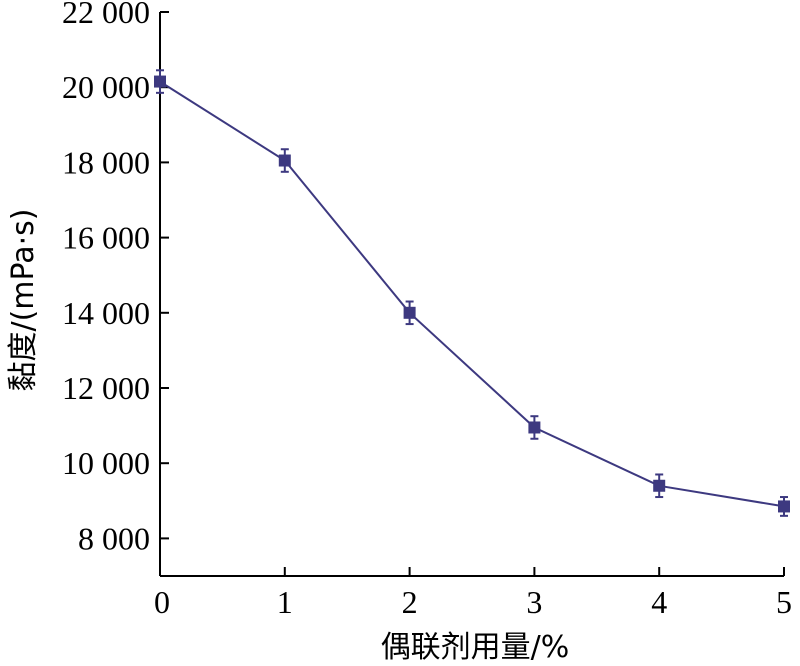 Image resolution: width=800 pixels, height=666 pixels. Describe the element at coordinates (784, 602) in the screenshot. I see `x-tick-label: 5` at that location.